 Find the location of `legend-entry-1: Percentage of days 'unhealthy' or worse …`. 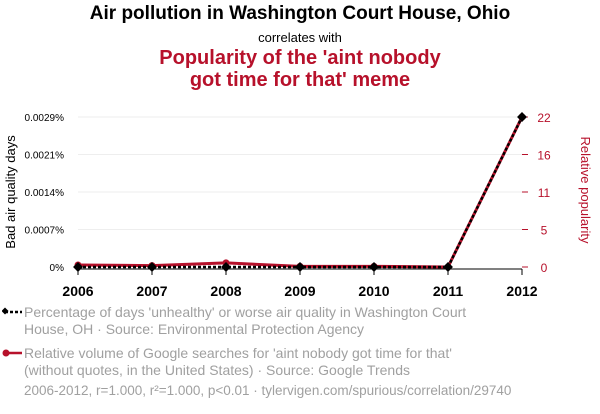

legend-entry-1: Percentage of days 'unhealthy' or worse … is located at coordinates (245, 320).